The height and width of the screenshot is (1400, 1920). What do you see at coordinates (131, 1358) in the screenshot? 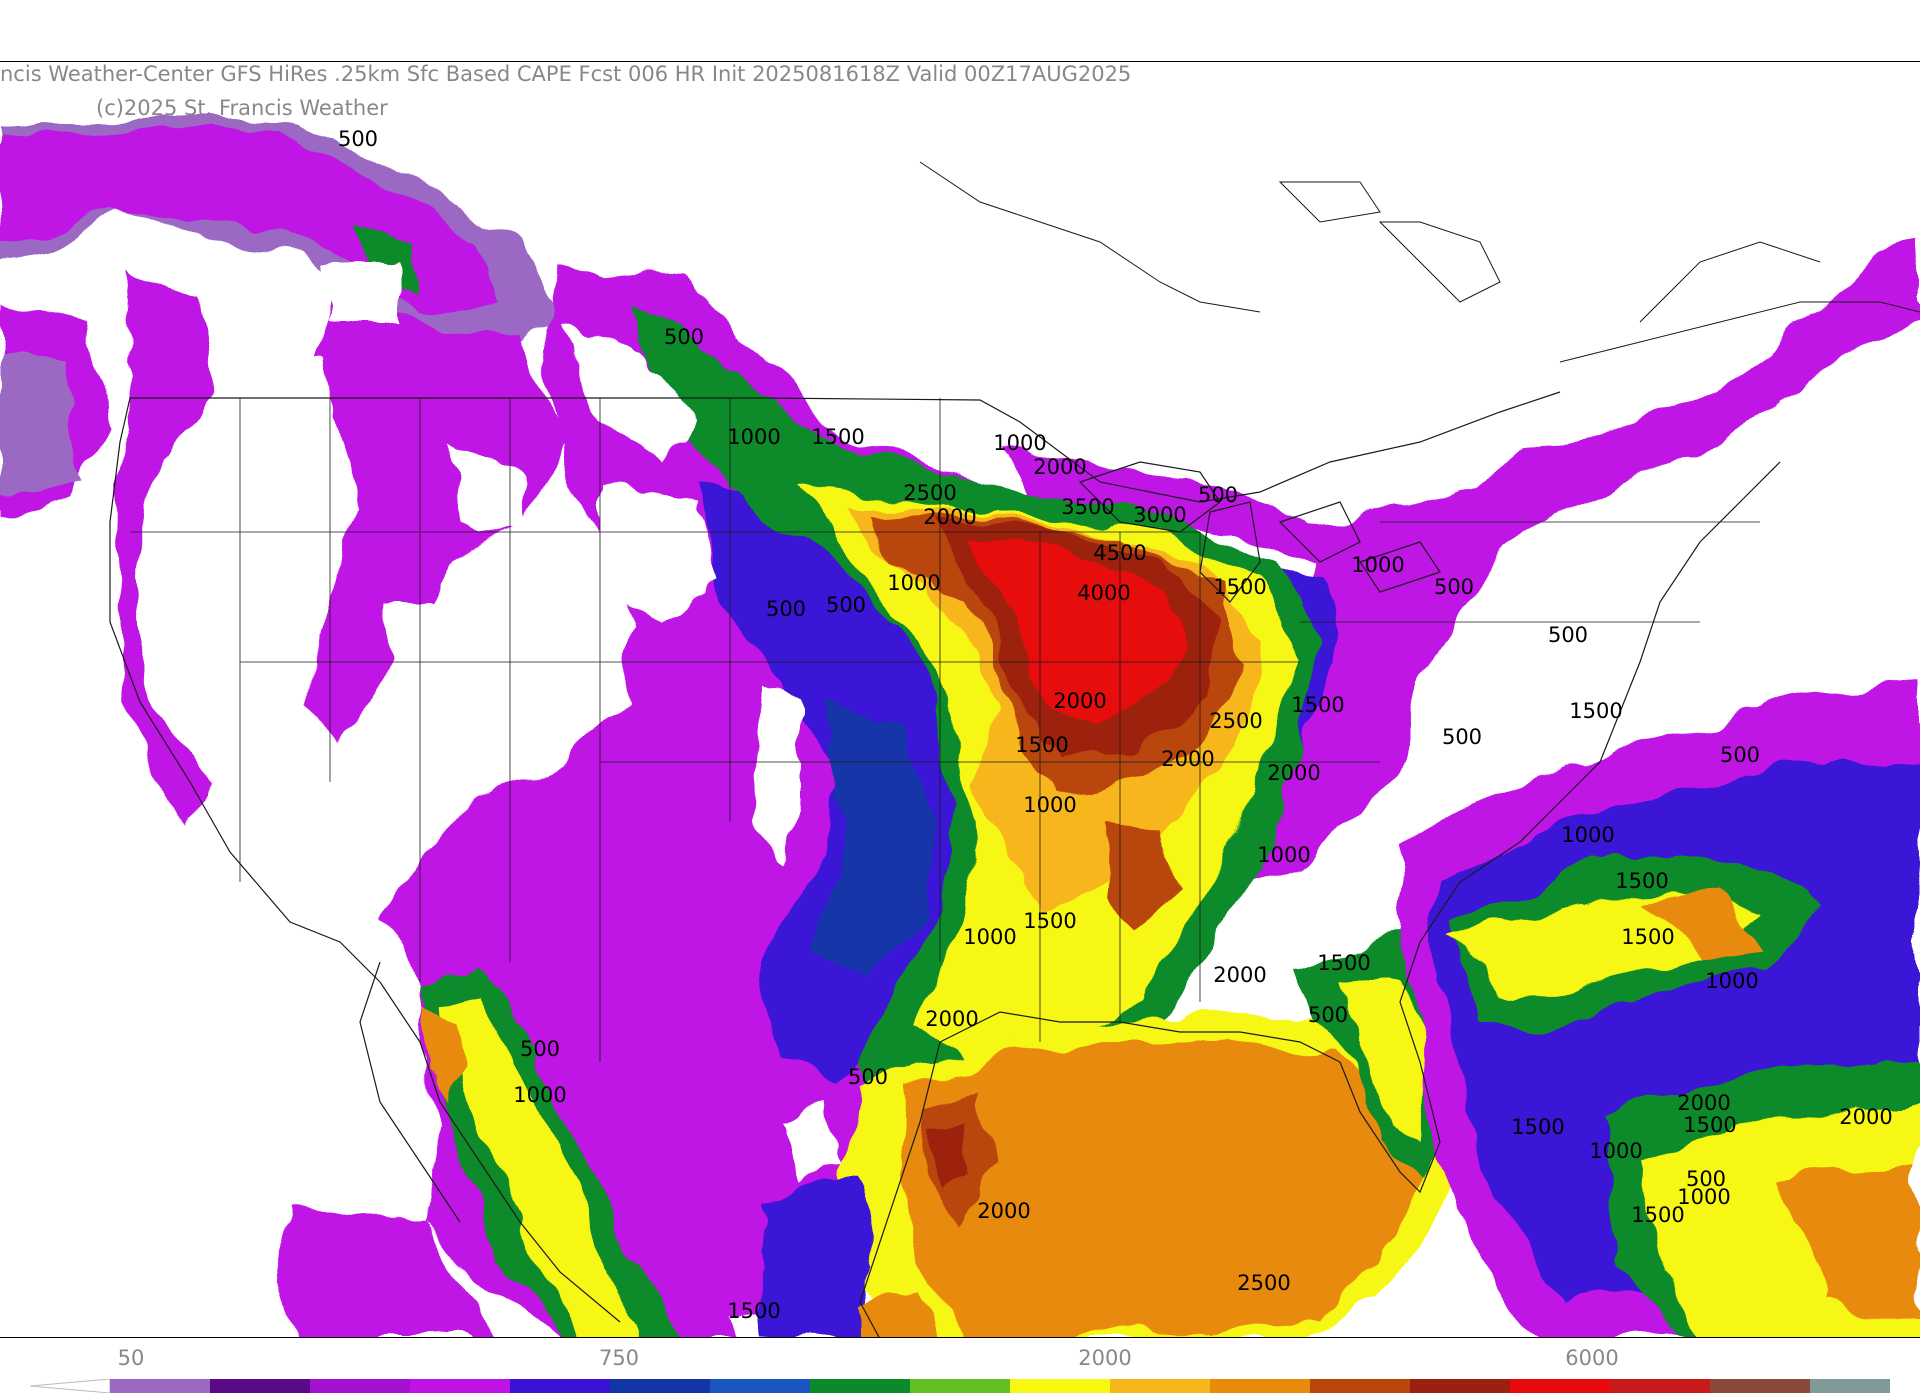
I see `colorbar-tick-0: 50` at bounding box center [131, 1358].